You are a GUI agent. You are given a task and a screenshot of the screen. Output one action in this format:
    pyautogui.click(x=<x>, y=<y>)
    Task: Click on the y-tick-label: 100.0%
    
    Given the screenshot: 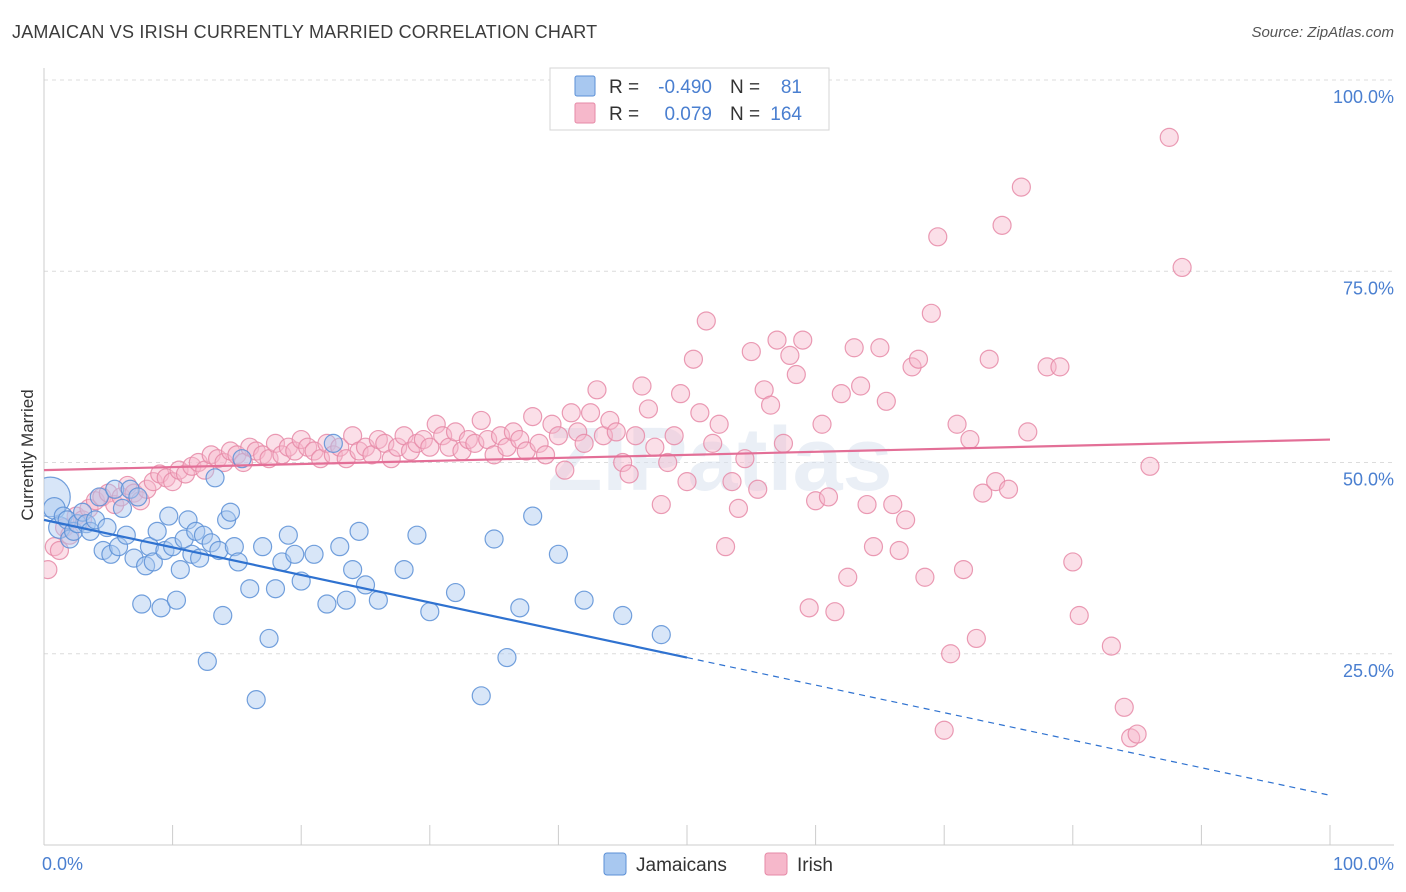 What is the action you would take?
    pyautogui.click(x=1363, y=97)
    